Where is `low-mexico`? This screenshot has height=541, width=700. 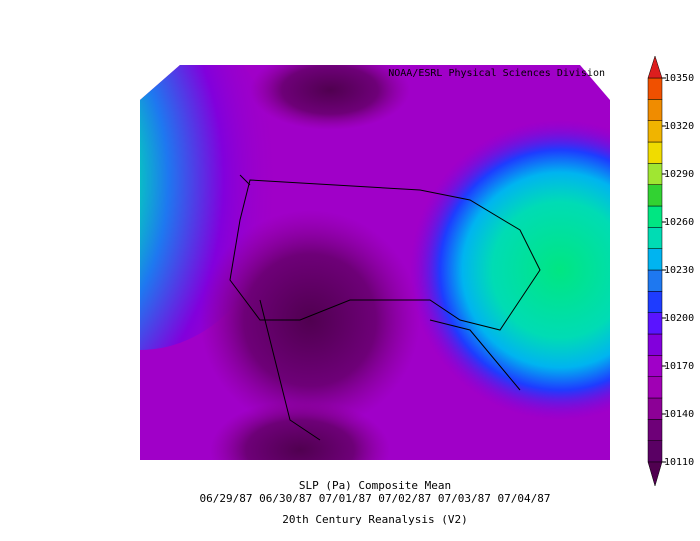 low-mexico is located at coordinates (300, 430).